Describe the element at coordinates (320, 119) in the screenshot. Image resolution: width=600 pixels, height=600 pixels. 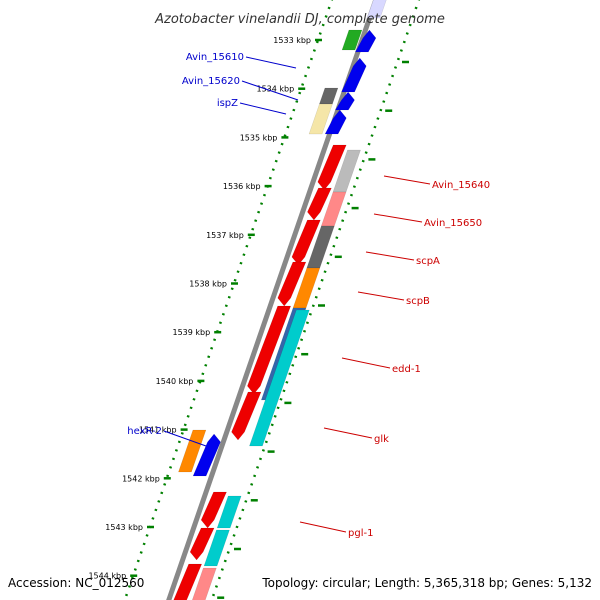
I see `gene-ispz-pale` at that location.